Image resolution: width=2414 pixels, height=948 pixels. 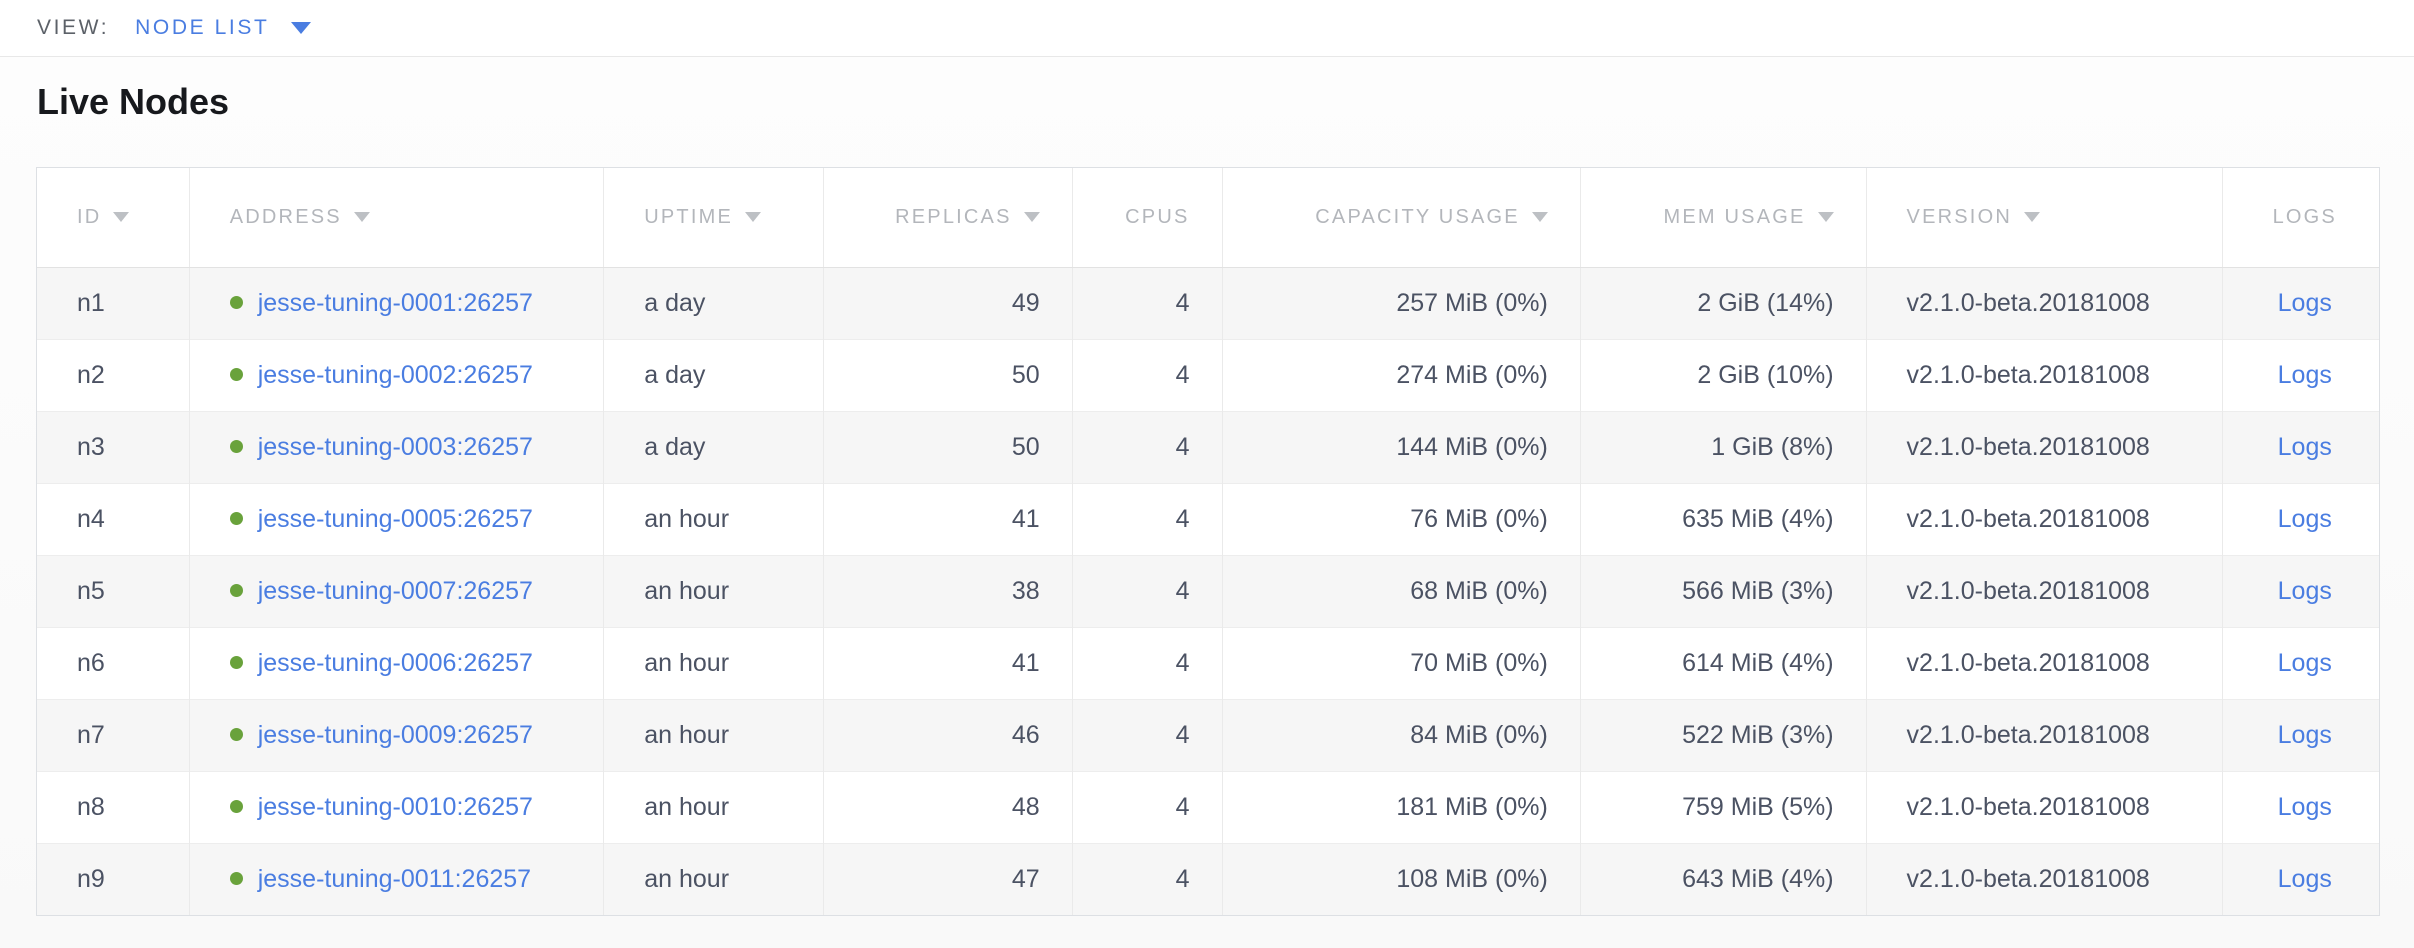 I want to click on cell-address: jesse-tuning-0007:26257, so click(x=396, y=590).